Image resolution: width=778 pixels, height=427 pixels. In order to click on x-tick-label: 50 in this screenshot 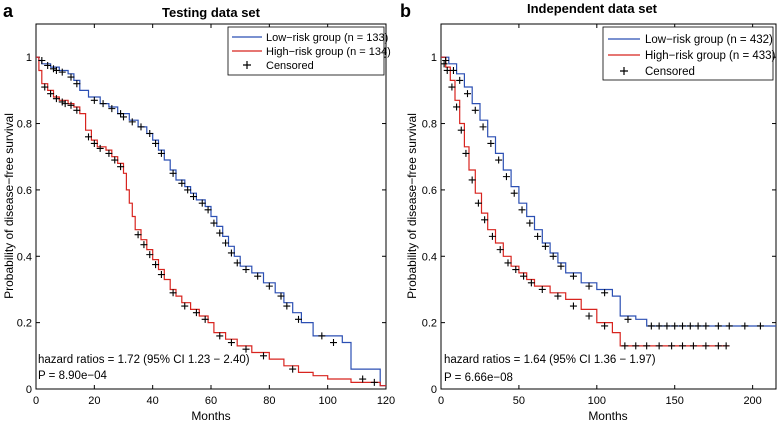, I will do `click(519, 401)`.